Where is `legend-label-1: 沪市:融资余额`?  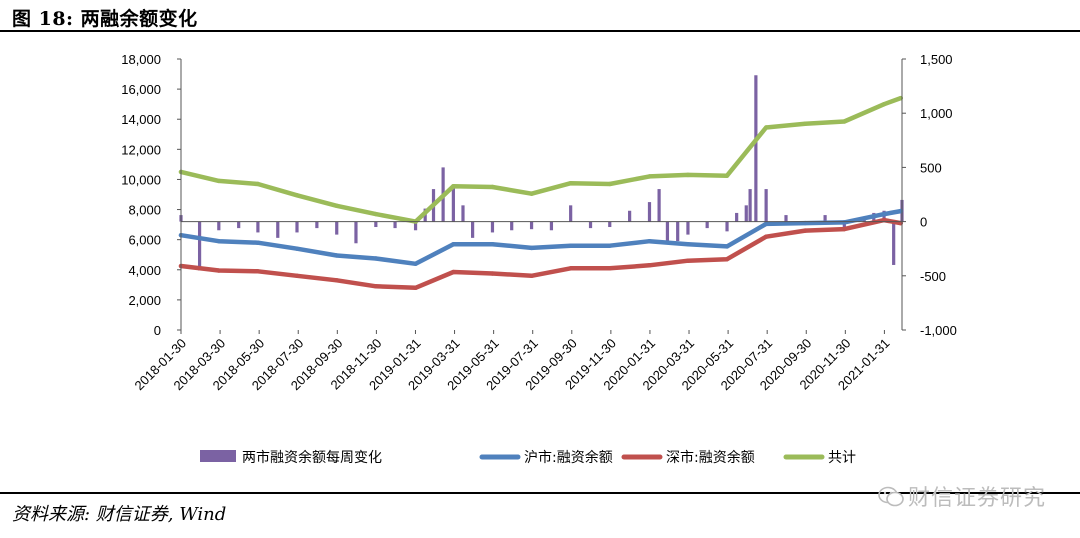 legend-label-1: 沪市:融资余额 is located at coordinates (568, 457).